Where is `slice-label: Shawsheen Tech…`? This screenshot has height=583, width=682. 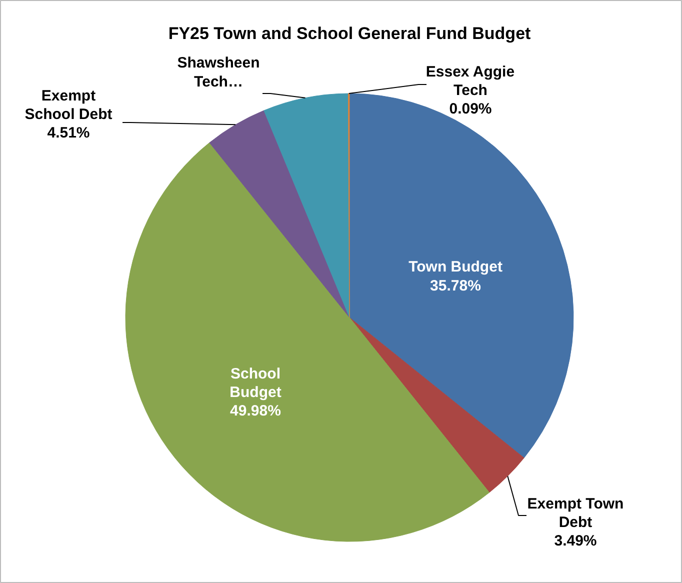
slice-label: Shawsheen Tech… is located at coordinates (218, 72).